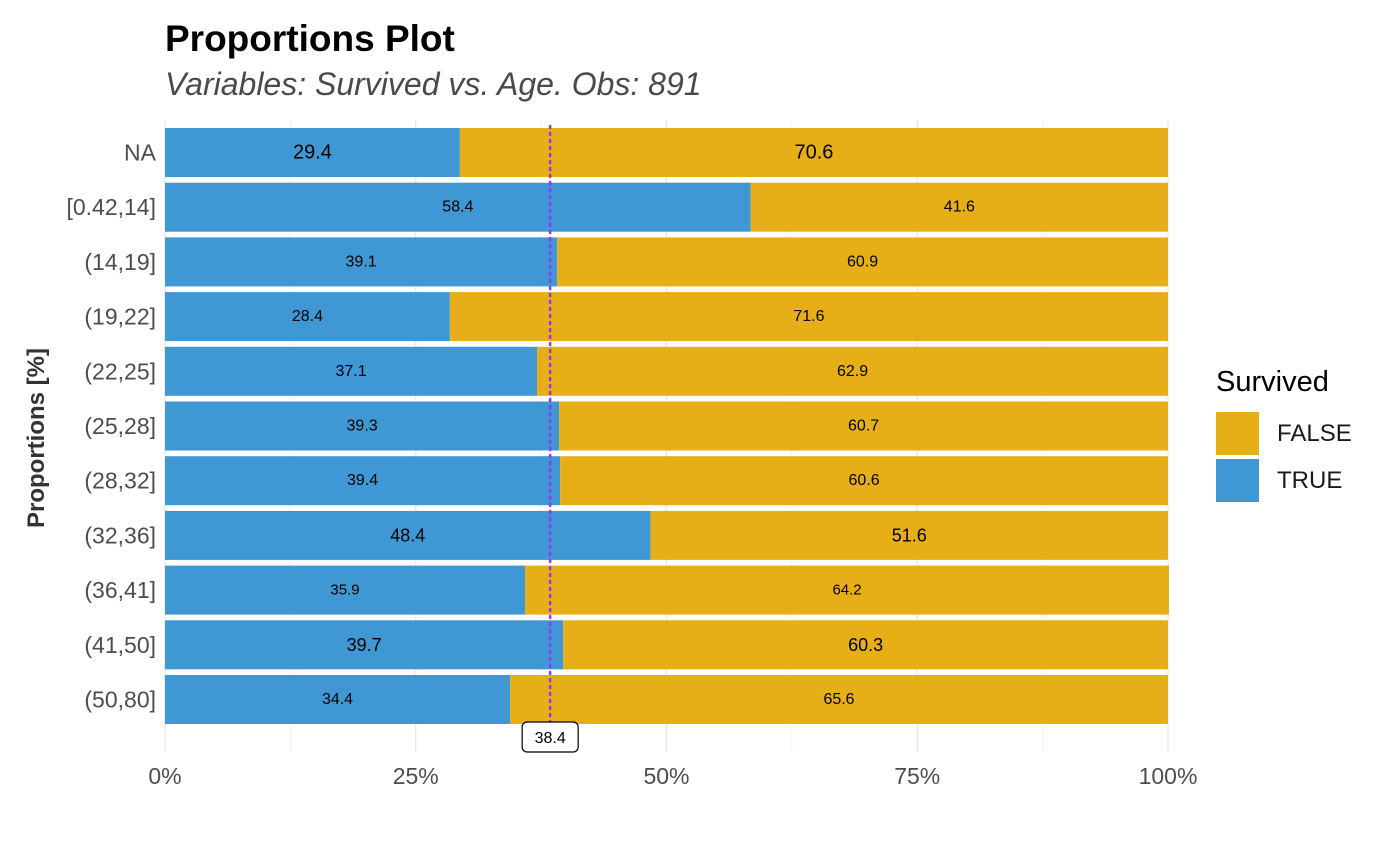 The height and width of the screenshot is (866, 1400). What do you see at coordinates (120, 700) in the screenshot?
I see `y-tick-label: (50,80]` at bounding box center [120, 700].